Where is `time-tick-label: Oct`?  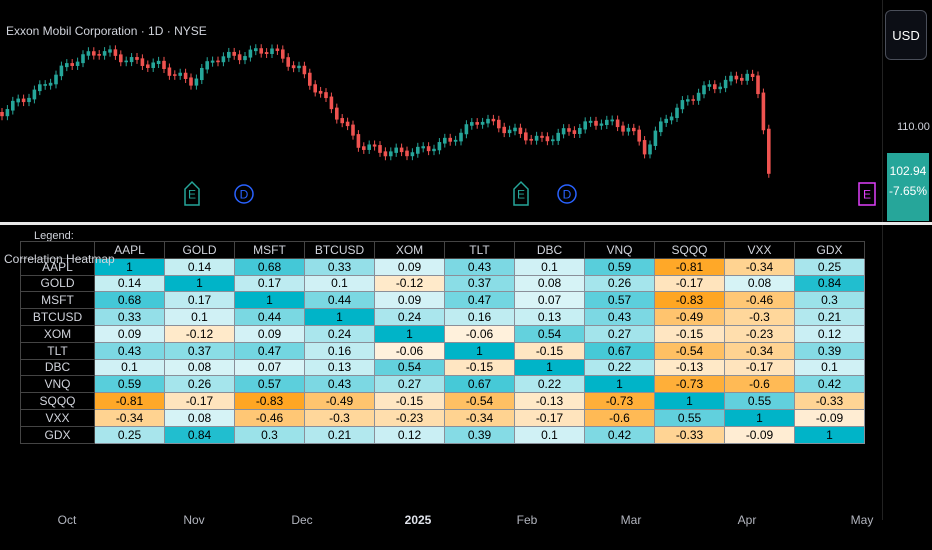
time-tick-label: Oct is located at coordinates (67, 520).